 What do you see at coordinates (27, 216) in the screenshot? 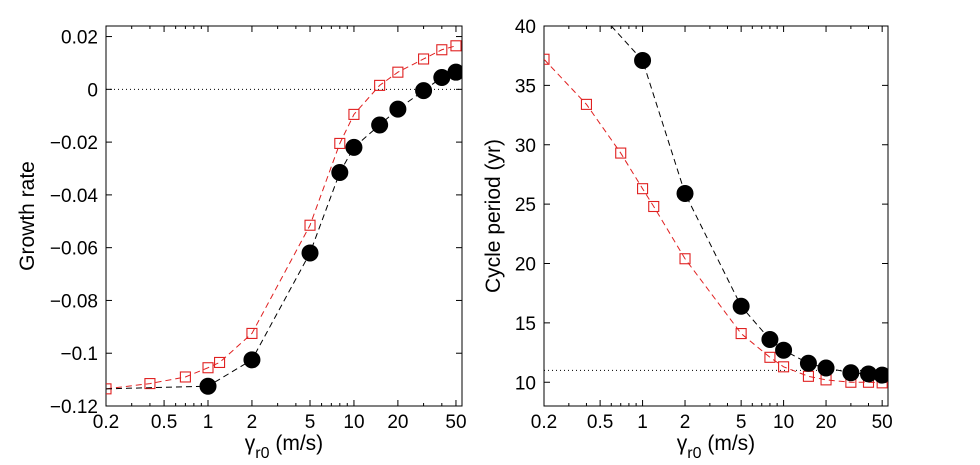
I see `y-axis-title: Growth rate` at bounding box center [27, 216].